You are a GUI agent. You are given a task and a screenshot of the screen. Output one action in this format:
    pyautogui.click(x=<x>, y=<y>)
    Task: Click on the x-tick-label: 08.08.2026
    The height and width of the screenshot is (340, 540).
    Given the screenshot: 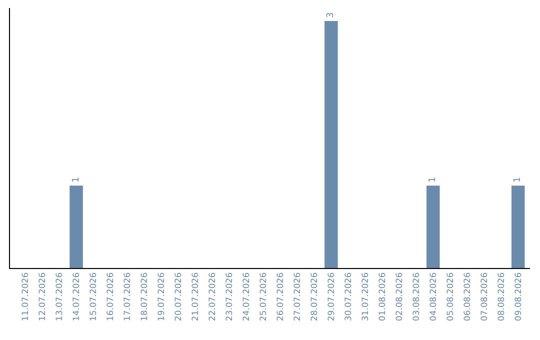 What is the action you would take?
    pyautogui.click(x=501, y=297)
    